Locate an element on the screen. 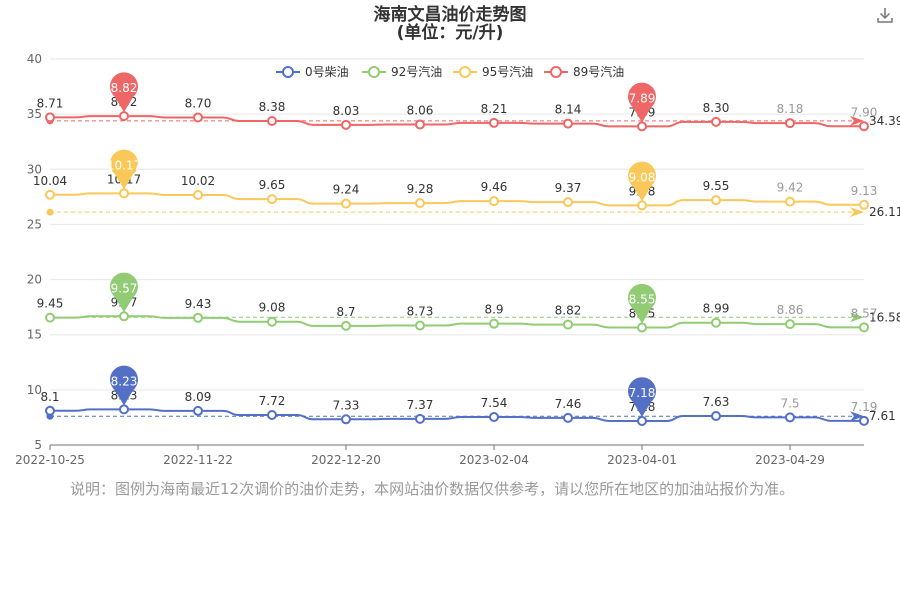 The height and width of the screenshot is (600, 900). min-pin-label: 7.18 is located at coordinates (642, 393).